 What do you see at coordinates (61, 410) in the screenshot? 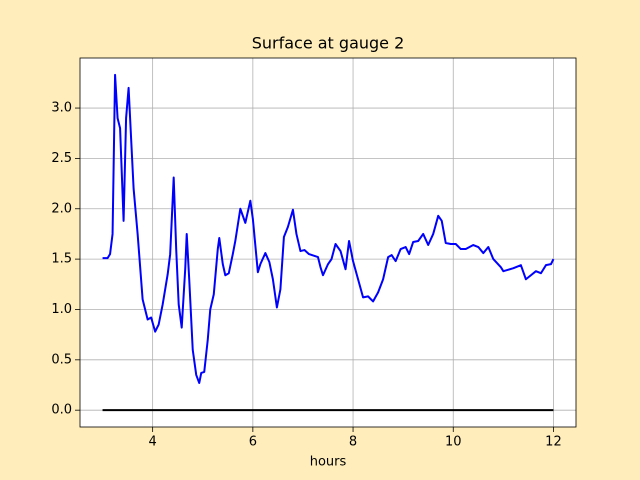
I see `y-tick-label: 0.0` at bounding box center [61, 410].